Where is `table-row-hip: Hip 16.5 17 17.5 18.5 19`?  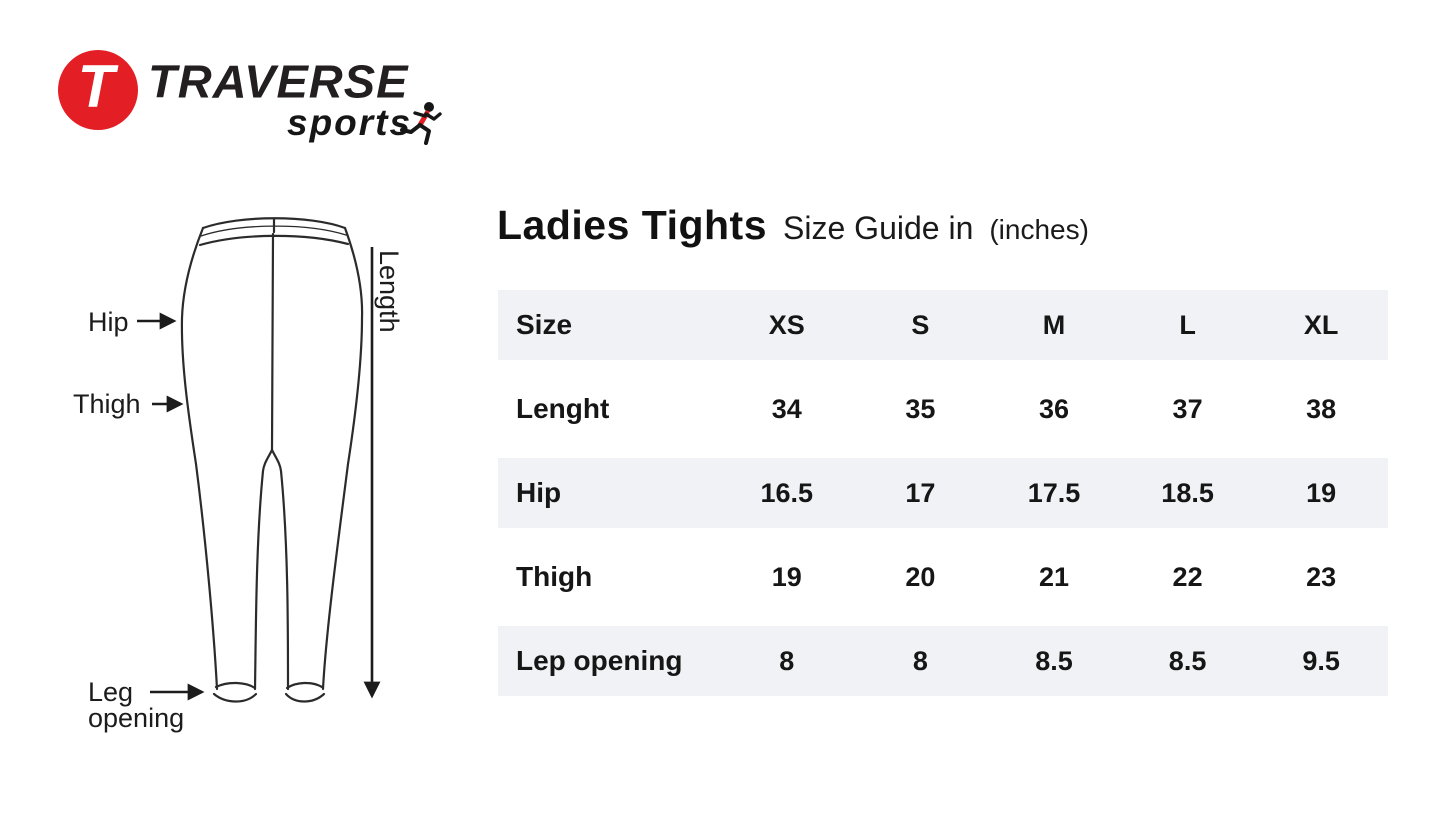 table-row-hip: Hip 16.5 17 17.5 18.5 19 is located at coordinates (943, 493).